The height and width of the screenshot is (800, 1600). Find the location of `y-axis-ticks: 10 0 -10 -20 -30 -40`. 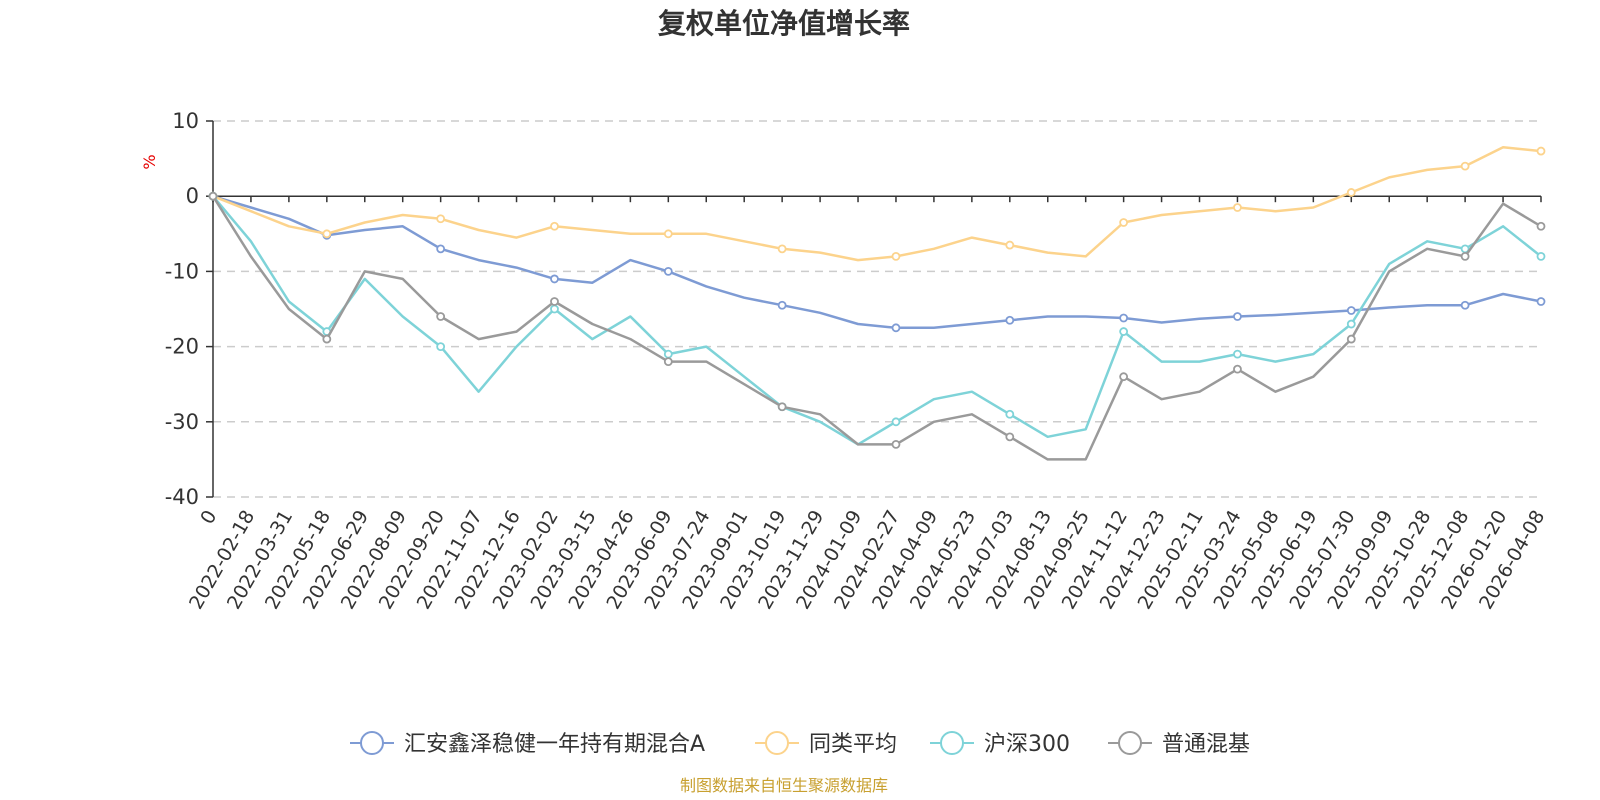

y-axis-ticks: 10 0 -10 -20 -30 -40 is located at coordinates (189, 309).